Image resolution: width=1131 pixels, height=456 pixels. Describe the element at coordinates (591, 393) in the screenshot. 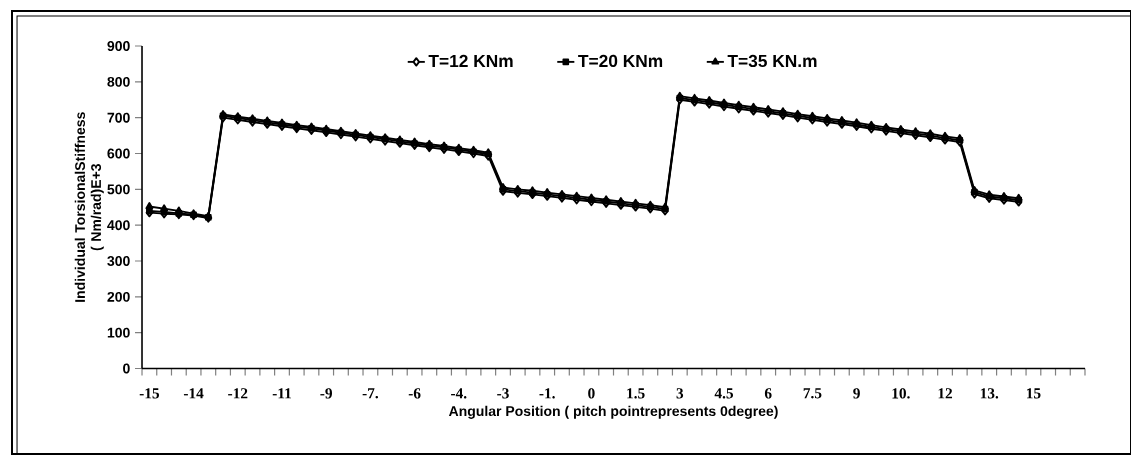

I see `x-tick-label: 0` at that location.